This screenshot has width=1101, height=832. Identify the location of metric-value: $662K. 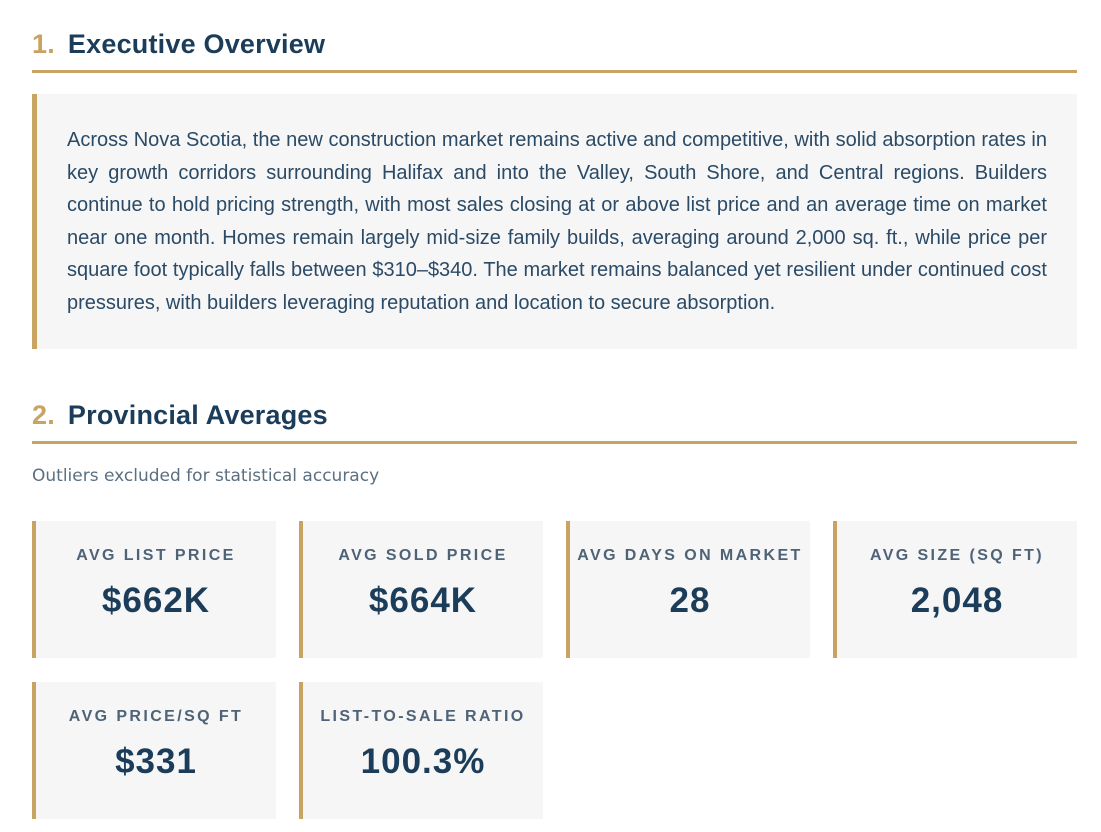
(156, 600).